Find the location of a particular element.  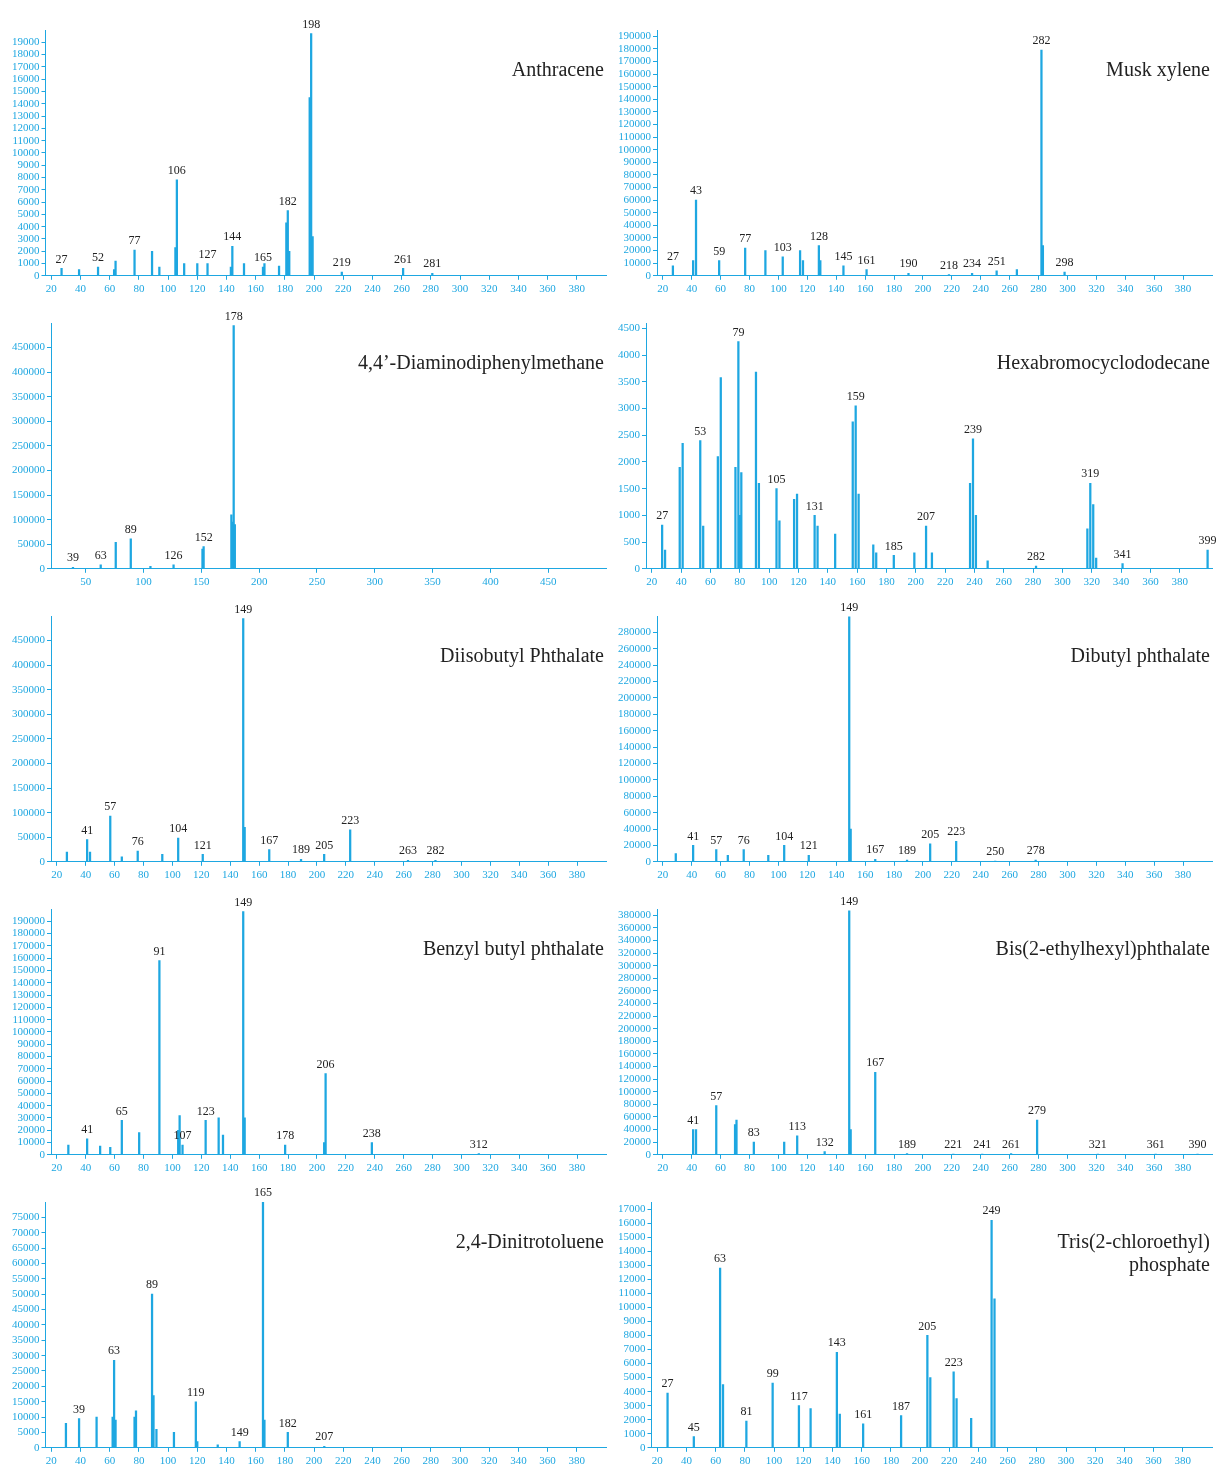

y-tick-label: 75000 is located at coordinates (26, 1216).